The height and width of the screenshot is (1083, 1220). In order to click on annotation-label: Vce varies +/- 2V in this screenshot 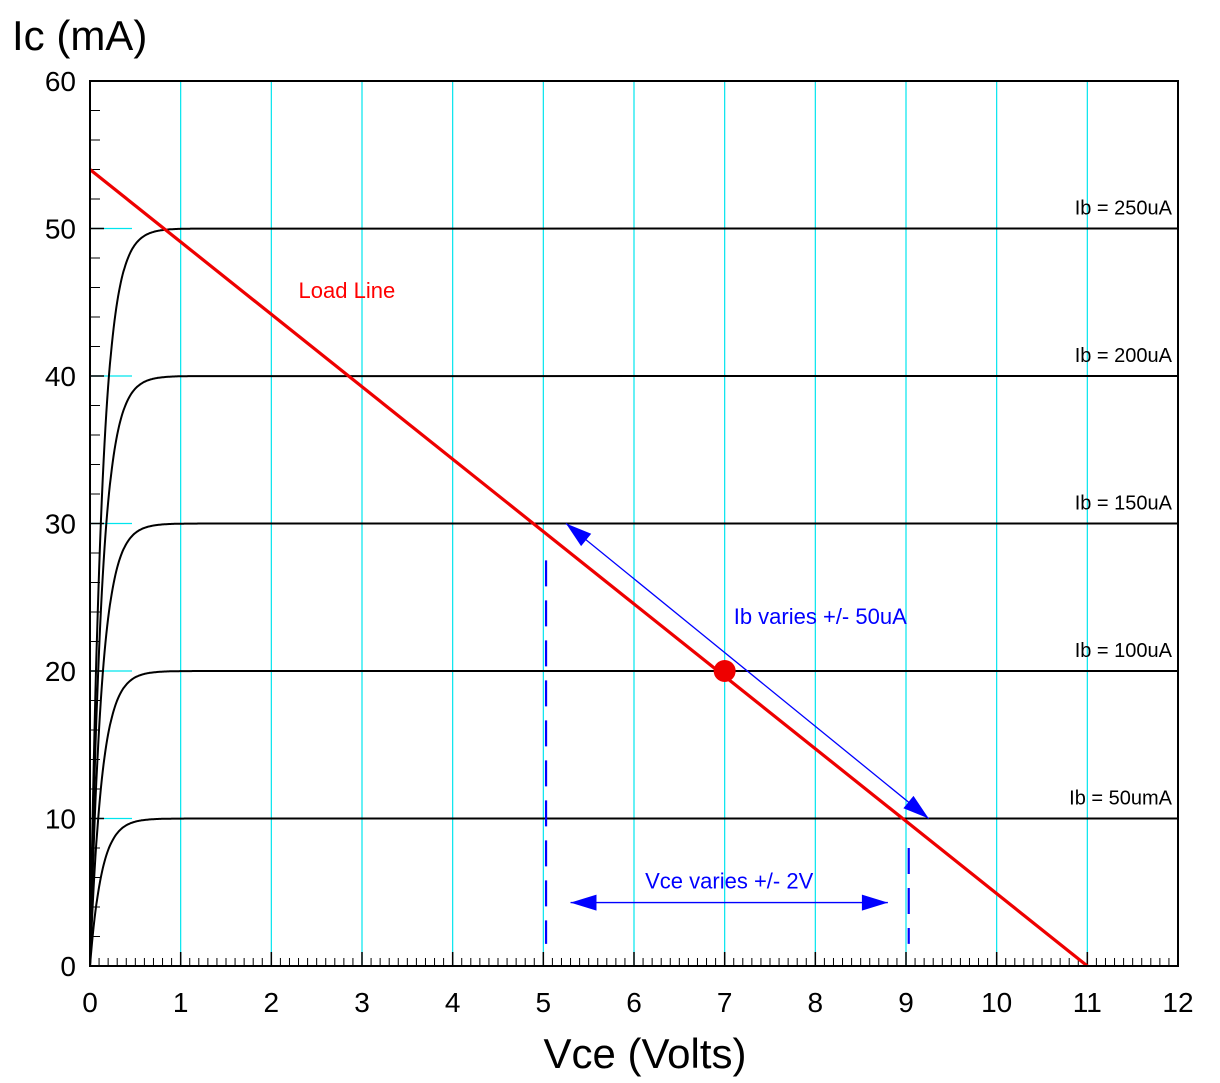, I will do `click(729, 881)`.